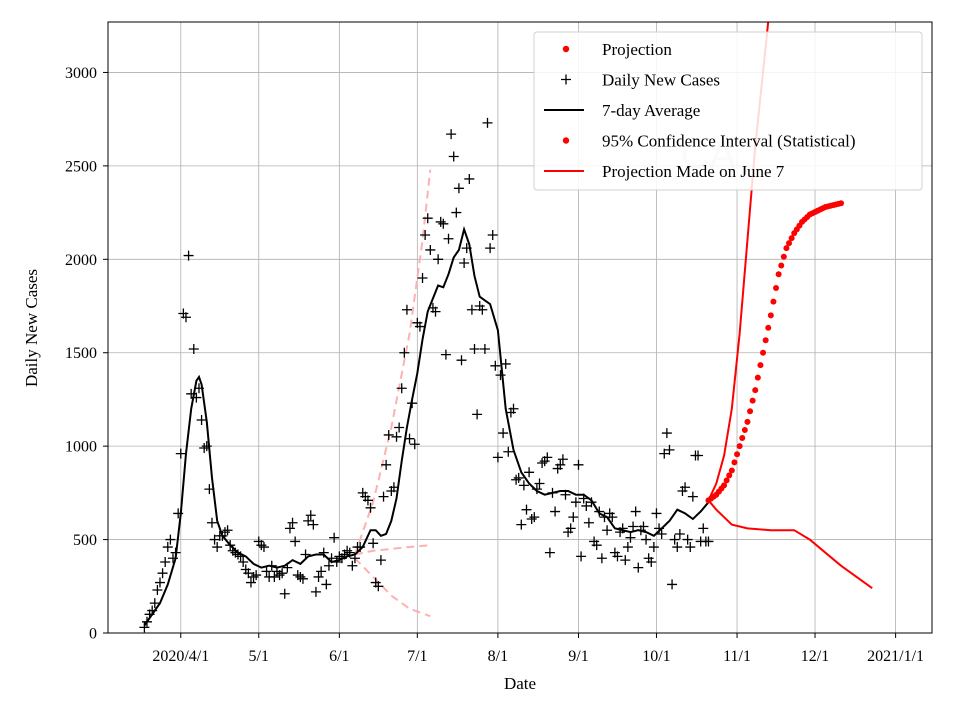  Describe the element at coordinates (498, 656) in the screenshot. I see `x-tick-label: 8/1` at that location.